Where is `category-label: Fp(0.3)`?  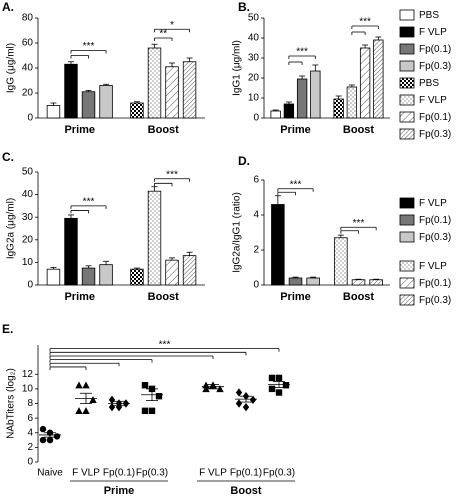
category-label: Fp(0.3) is located at coordinates (279, 473).